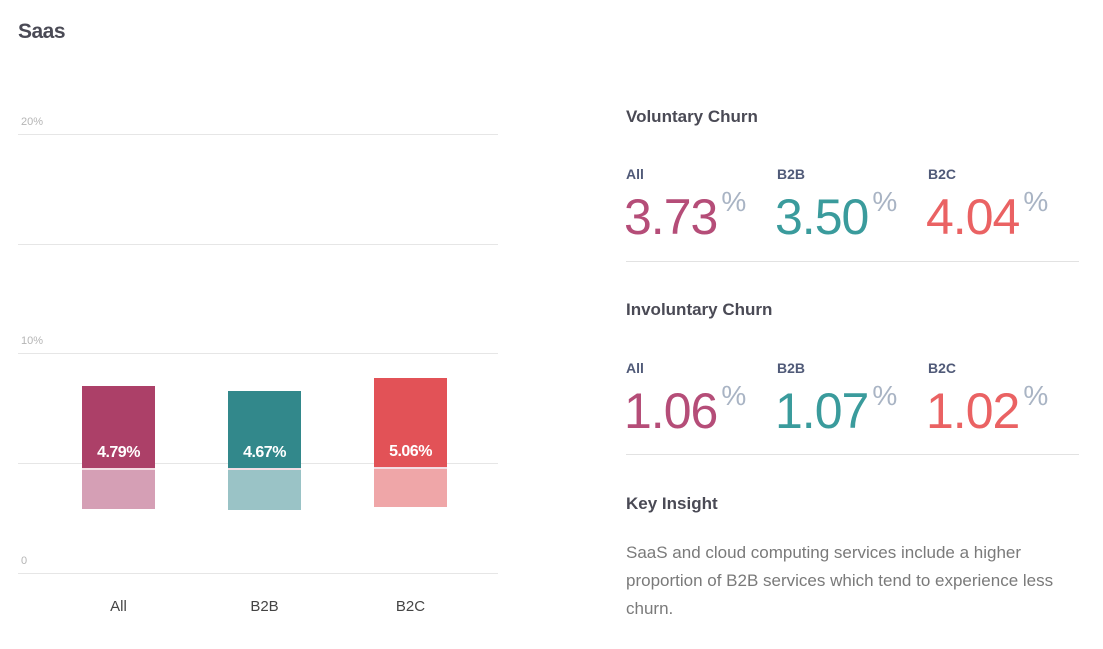  Describe the element at coordinates (410, 606) in the screenshot. I see `x-tick-label: B2C` at that location.